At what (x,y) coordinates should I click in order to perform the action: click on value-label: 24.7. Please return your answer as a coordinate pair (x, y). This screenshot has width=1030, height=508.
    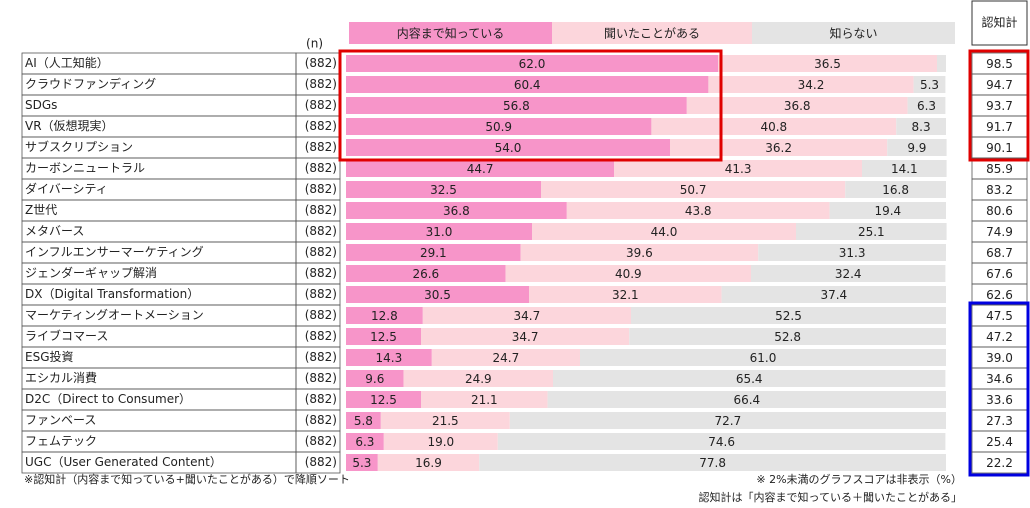
    Looking at the image, I should click on (506, 358).